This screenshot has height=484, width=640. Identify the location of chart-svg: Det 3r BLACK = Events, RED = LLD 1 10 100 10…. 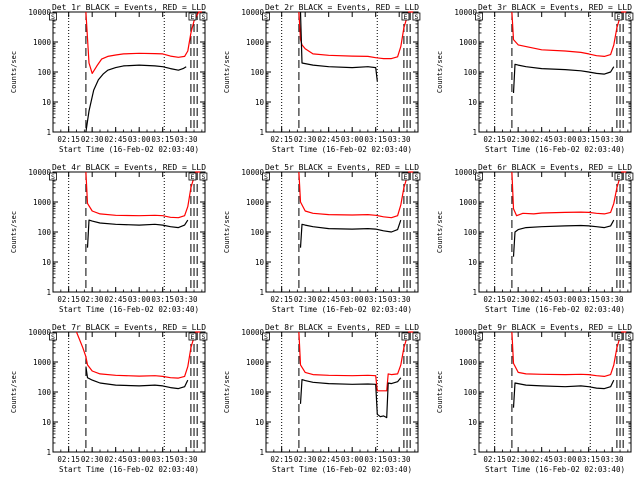
(535, 78).